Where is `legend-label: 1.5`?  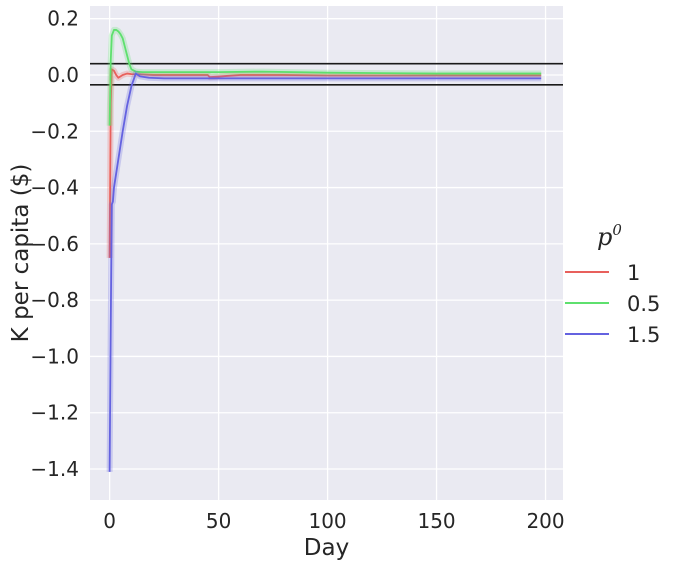
legend-label: 1.5 is located at coordinates (643, 335).